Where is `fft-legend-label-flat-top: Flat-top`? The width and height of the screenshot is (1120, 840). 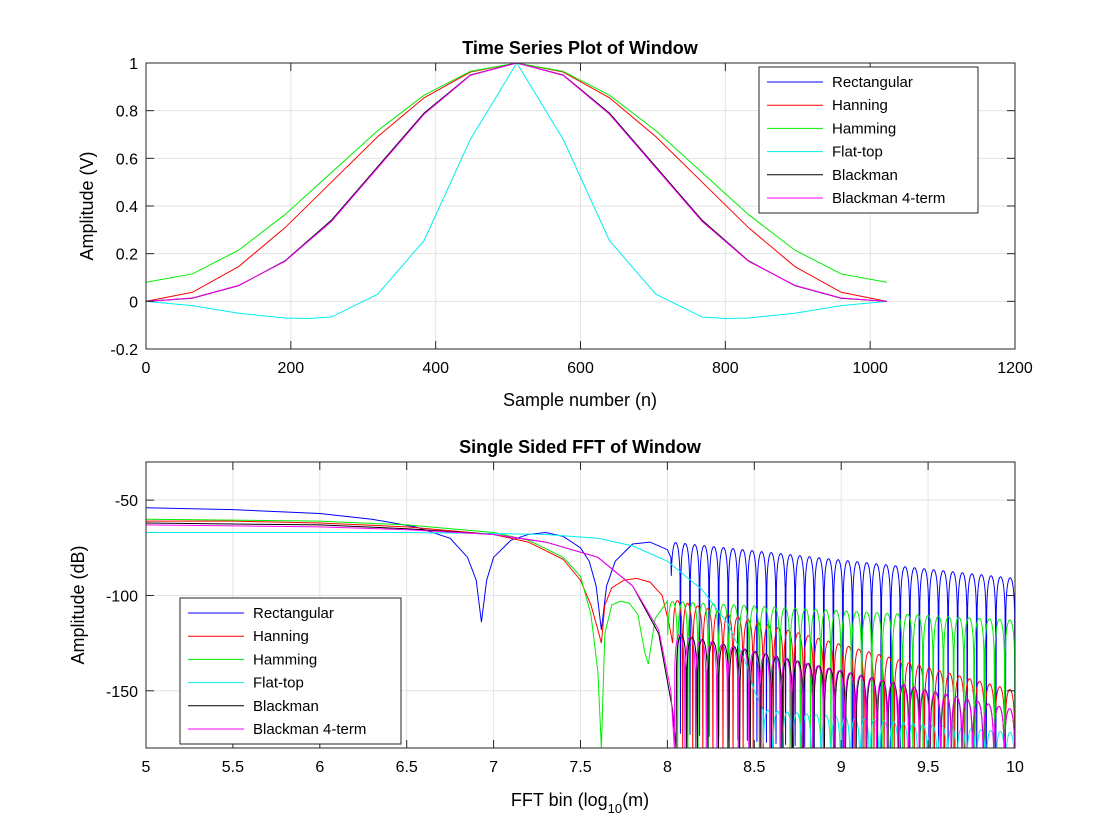 fft-legend-label-flat-top: Flat-top is located at coordinates (278, 683).